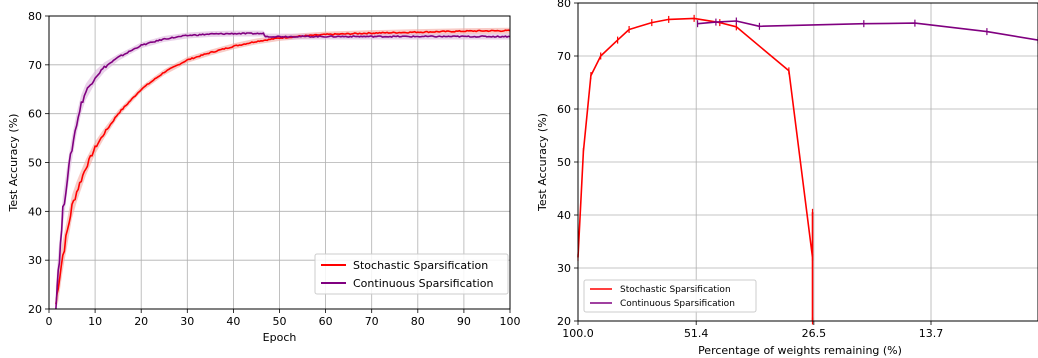 The image size is (1038, 358). What do you see at coordinates (800, 350) in the screenshot?
I see `x-axis-label: Percentage of weights remaining (%)` at bounding box center [800, 350].